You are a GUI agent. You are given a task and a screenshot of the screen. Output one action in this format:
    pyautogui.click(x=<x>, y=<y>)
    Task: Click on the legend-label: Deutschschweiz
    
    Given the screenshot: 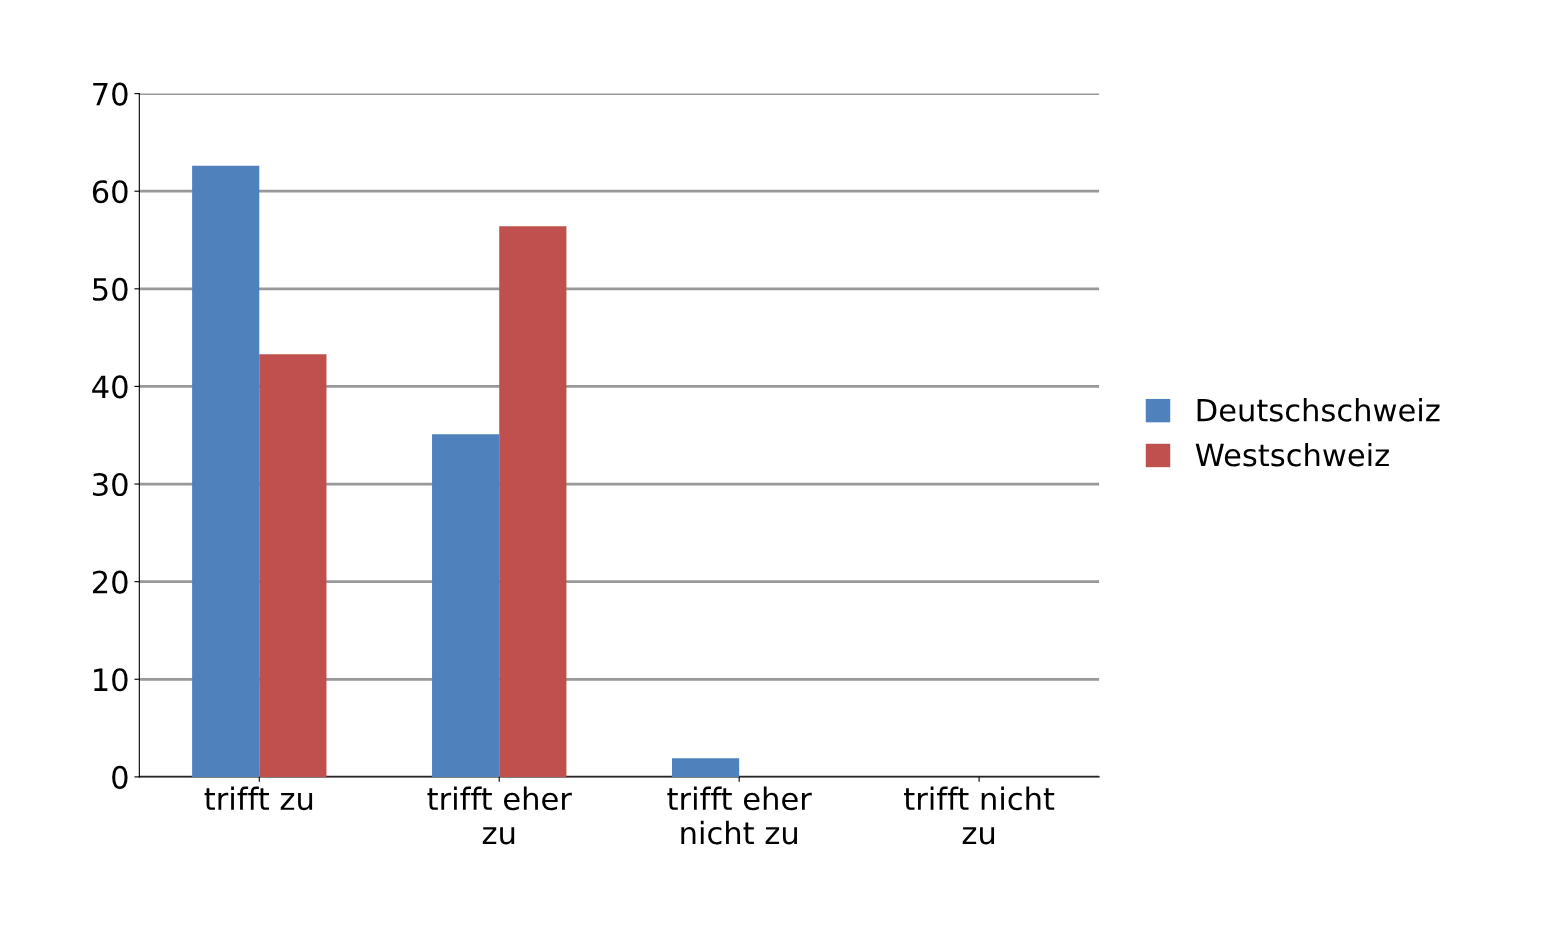 What is the action you would take?
    pyautogui.click(x=1318, y=410)
    